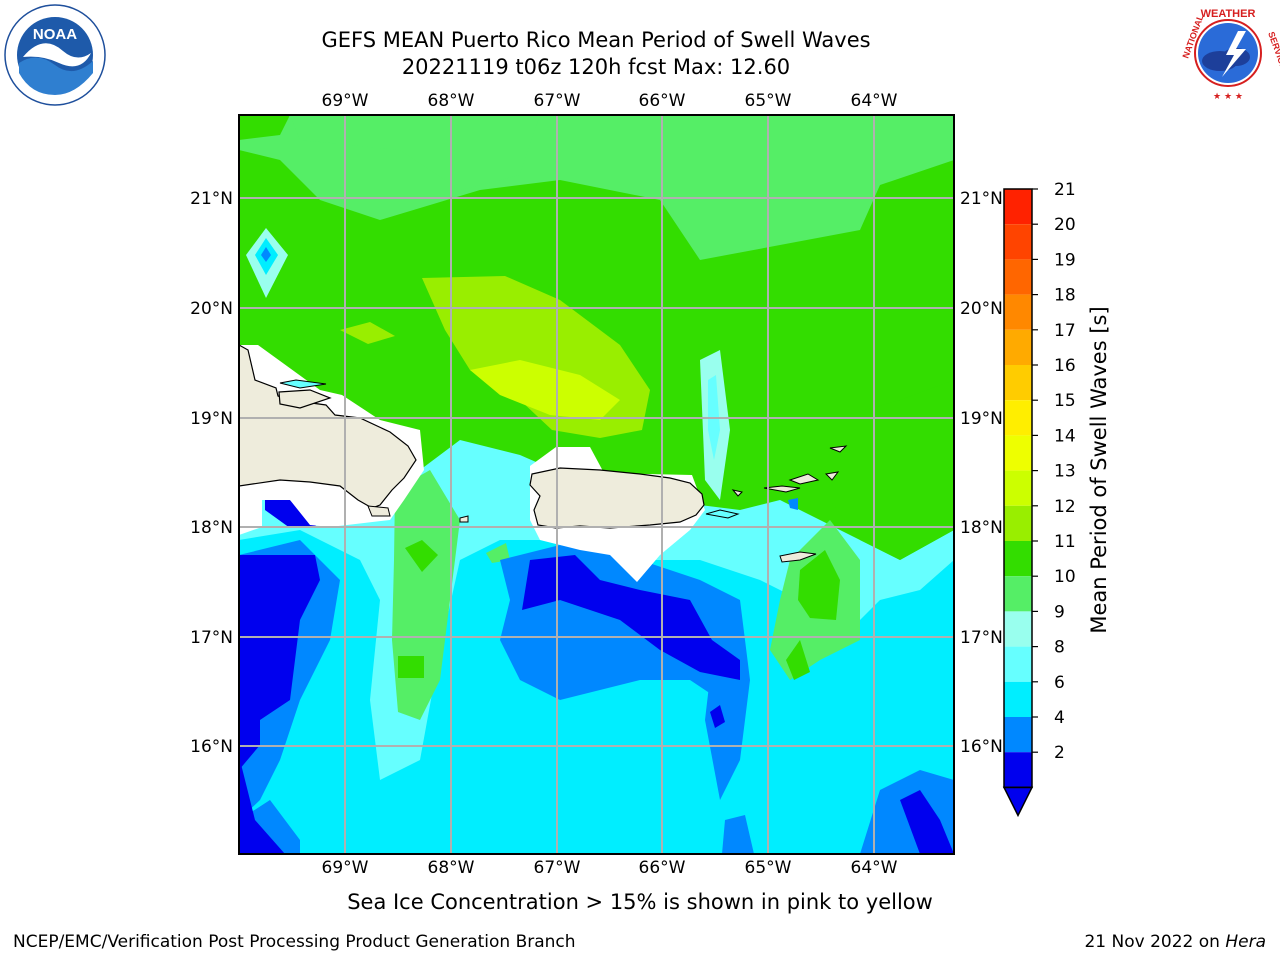 The height and width of the screenshot is (960, 1280). I want to click on colorbar-tick-label: 11, so click(1065, 542).